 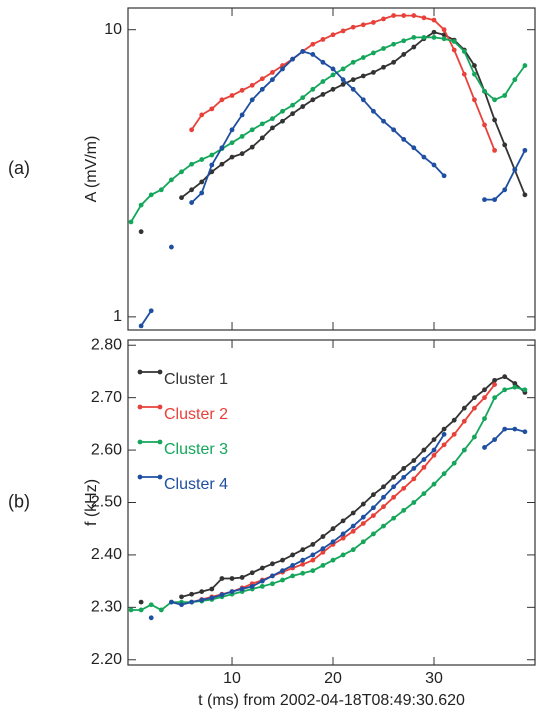 I want to click on y-tick-label: 2.30, so click(x=106, y=607).